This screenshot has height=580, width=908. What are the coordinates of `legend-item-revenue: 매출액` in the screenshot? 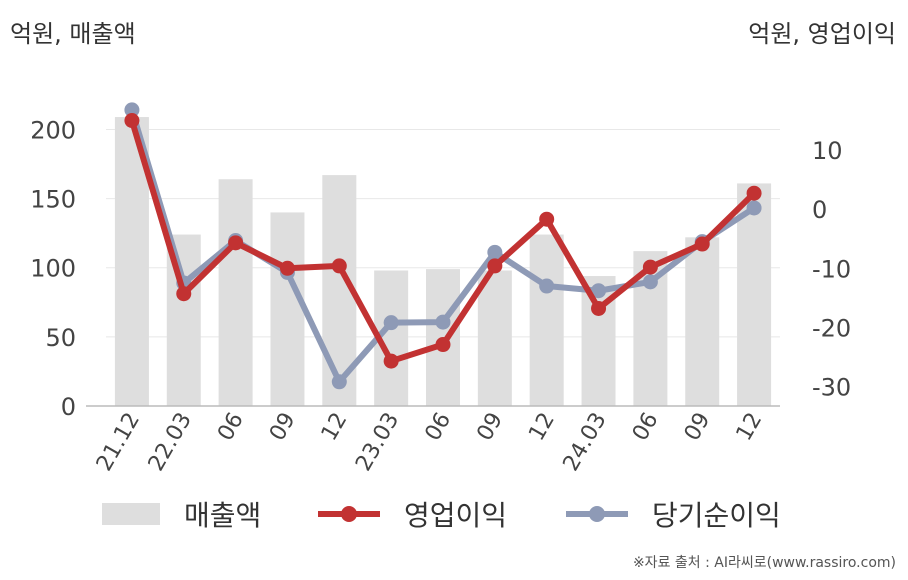 It's located at (181, 514).